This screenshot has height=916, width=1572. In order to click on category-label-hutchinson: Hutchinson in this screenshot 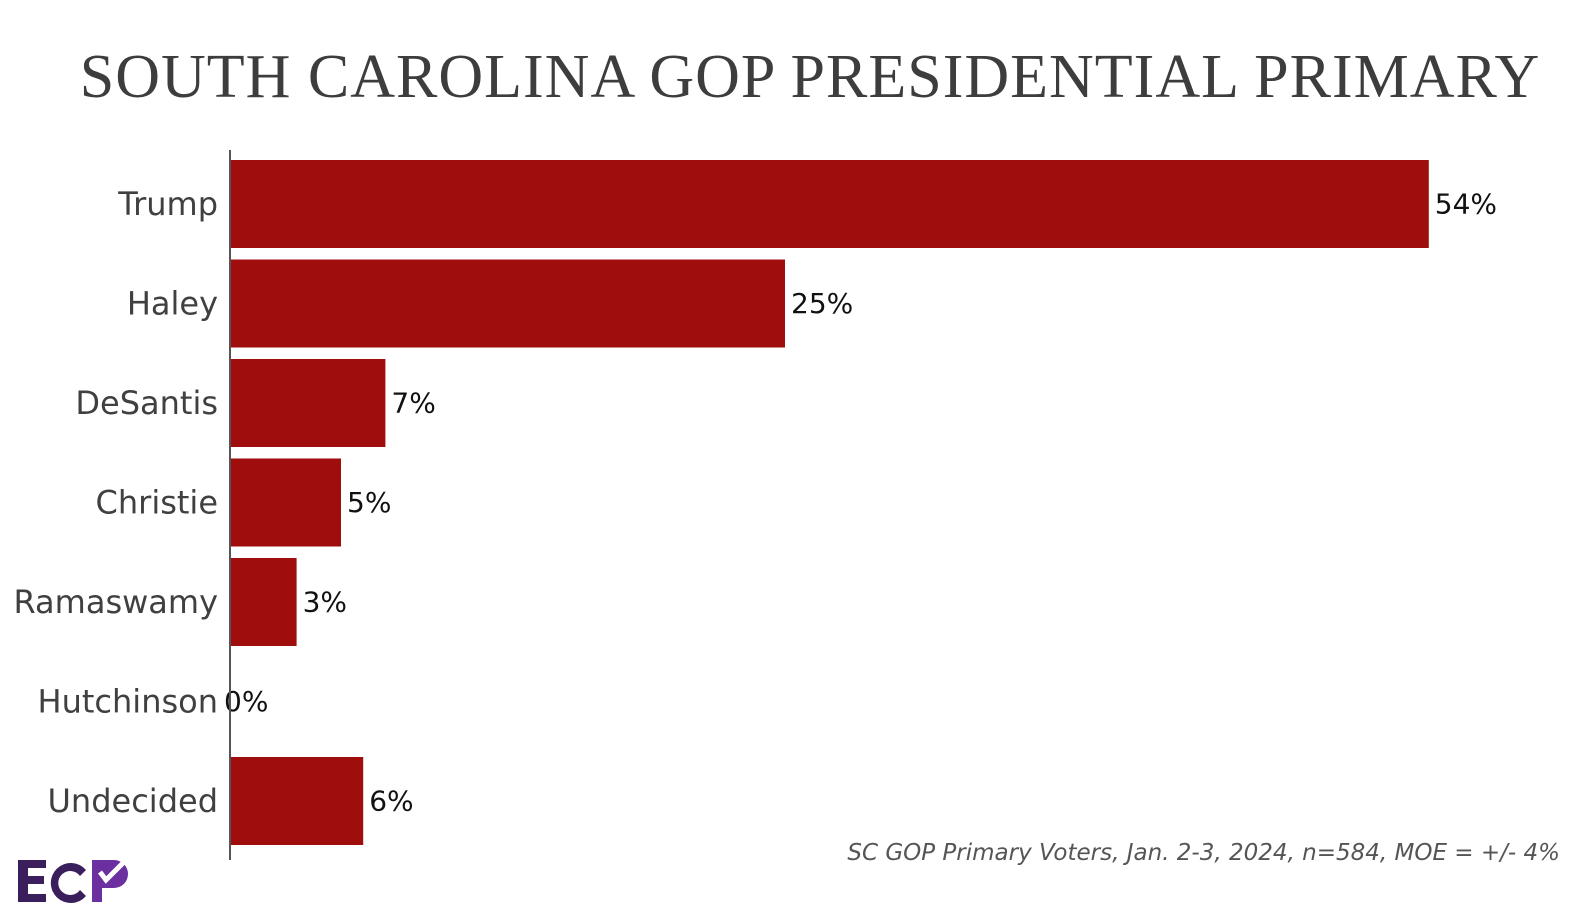, I will do `click(128, 702)`.